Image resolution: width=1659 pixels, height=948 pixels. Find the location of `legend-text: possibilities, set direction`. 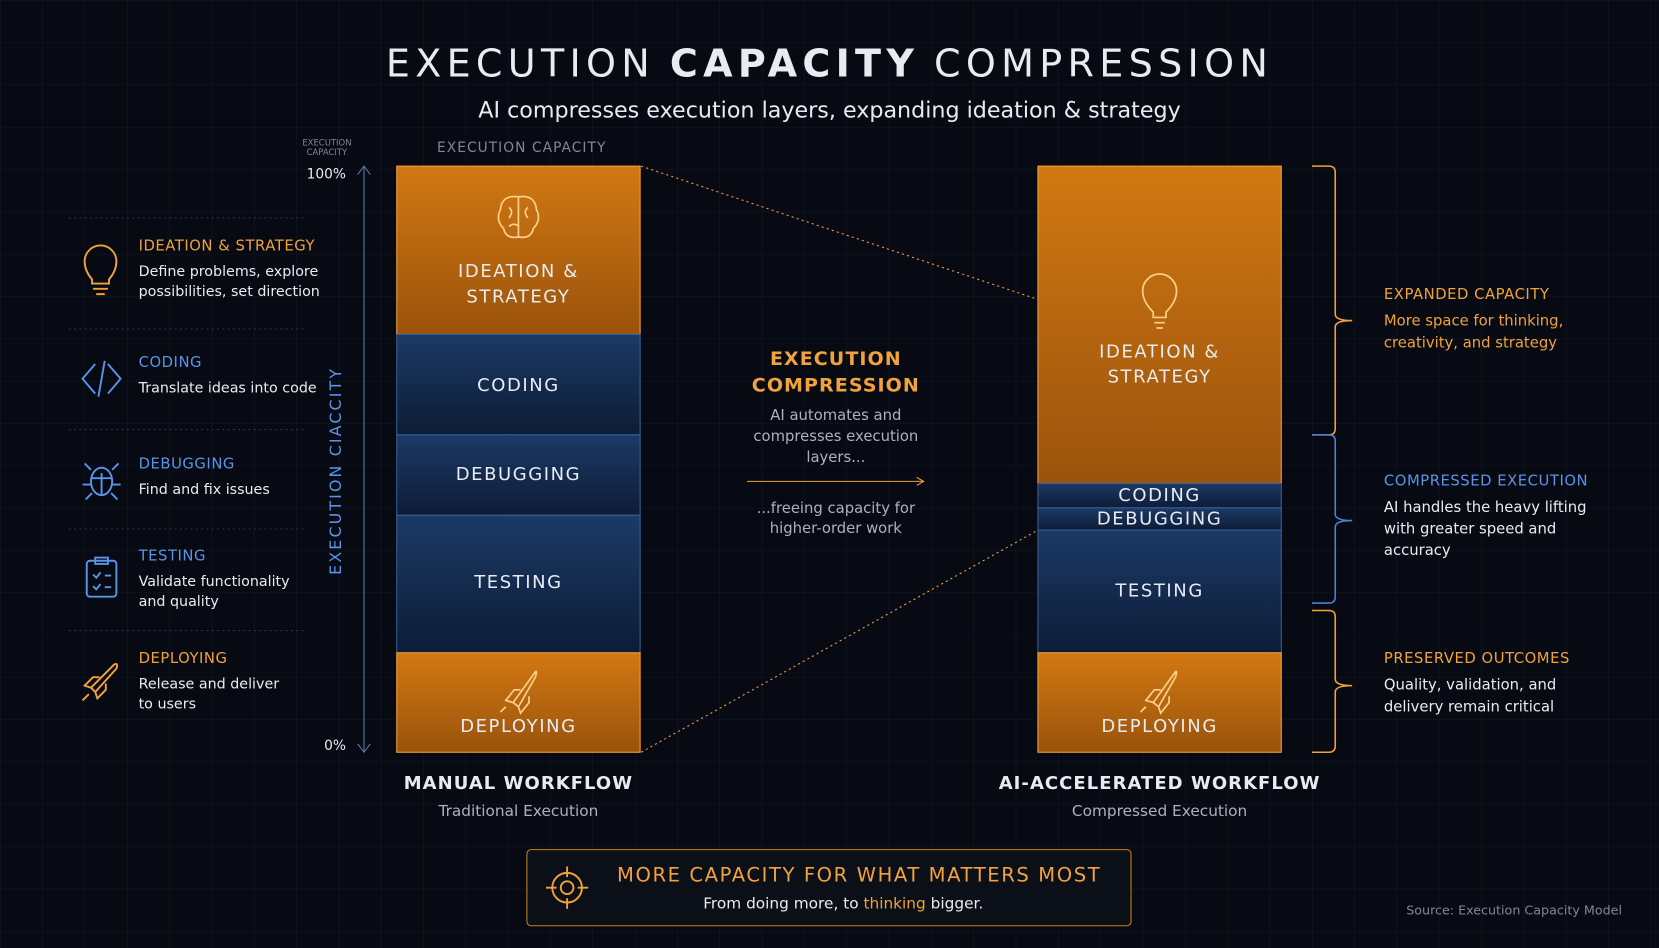

legend-text: possibilities, set direction is located at coordinates (229, 292).